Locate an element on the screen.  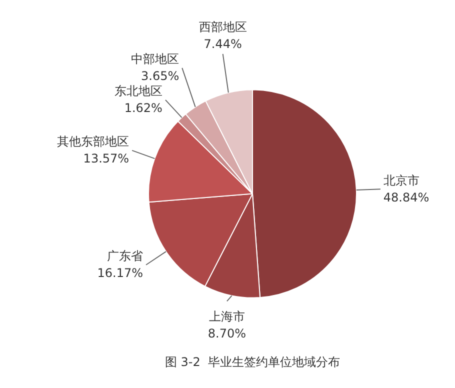
data-label: 1.62% is located at coordinates (143, 108).